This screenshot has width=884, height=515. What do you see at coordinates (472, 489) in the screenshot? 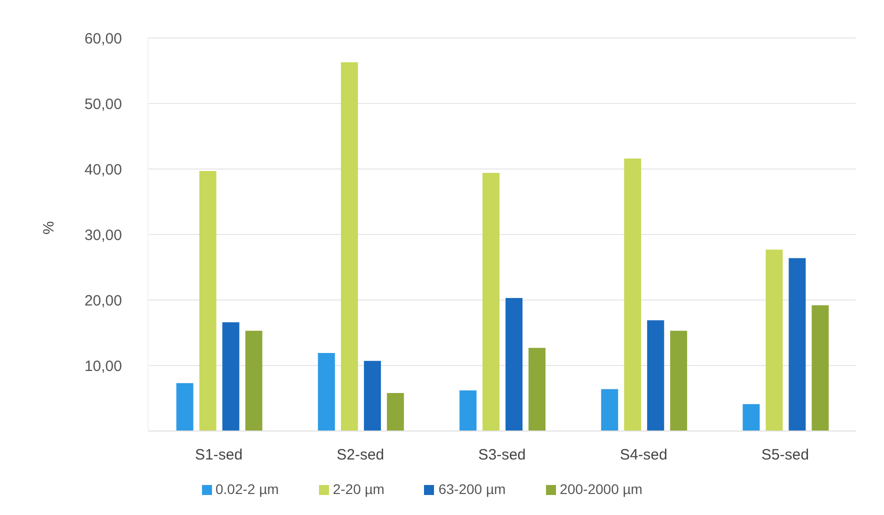
I see `legend-label: 63-200 µm` at bounding box center [472, 489].